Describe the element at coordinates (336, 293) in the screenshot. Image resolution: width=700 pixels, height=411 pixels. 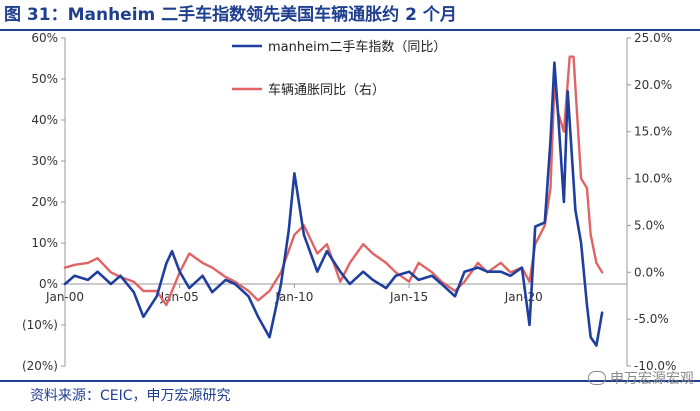
I see `x-axis: Jan-00 Jan-05 Jan-10 Jan-15 Jan-20` at that location.